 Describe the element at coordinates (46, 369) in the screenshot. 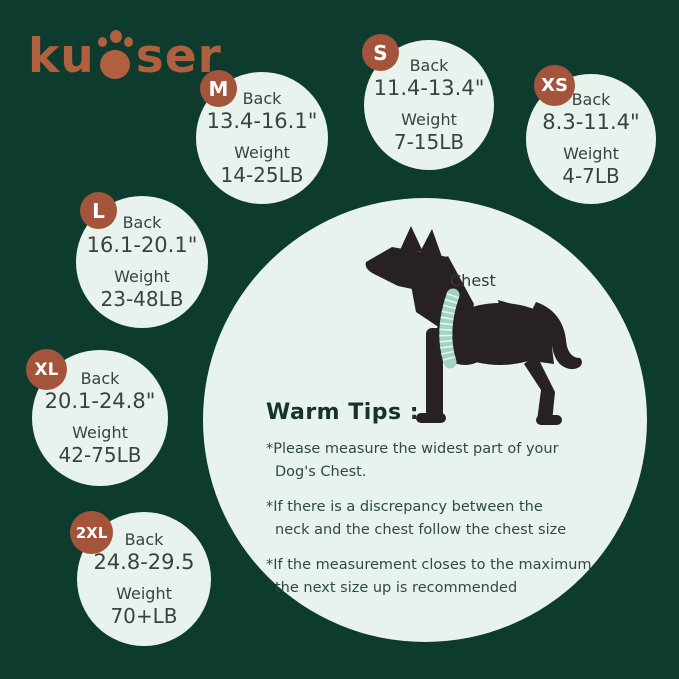

I see `size-badge-xl: XL` at that location.